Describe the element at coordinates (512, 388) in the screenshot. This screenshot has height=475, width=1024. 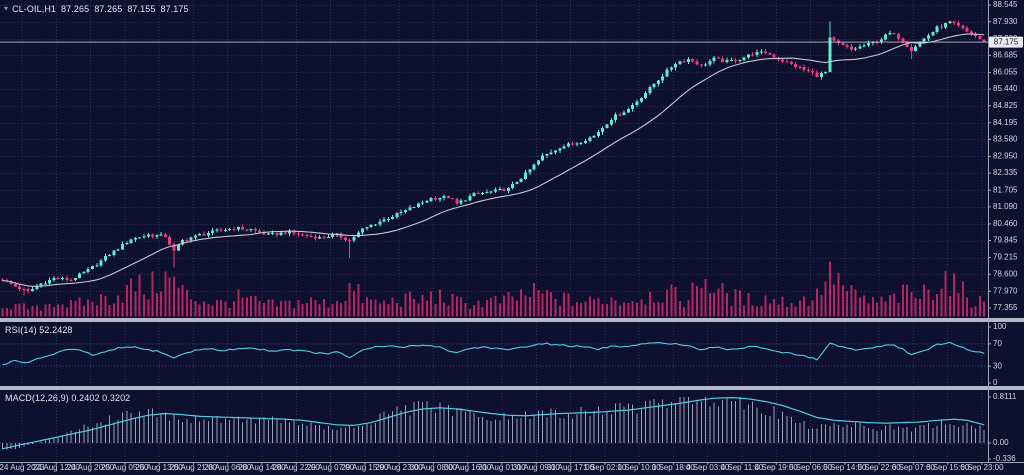
I see `panel-separator-macd` at that location.